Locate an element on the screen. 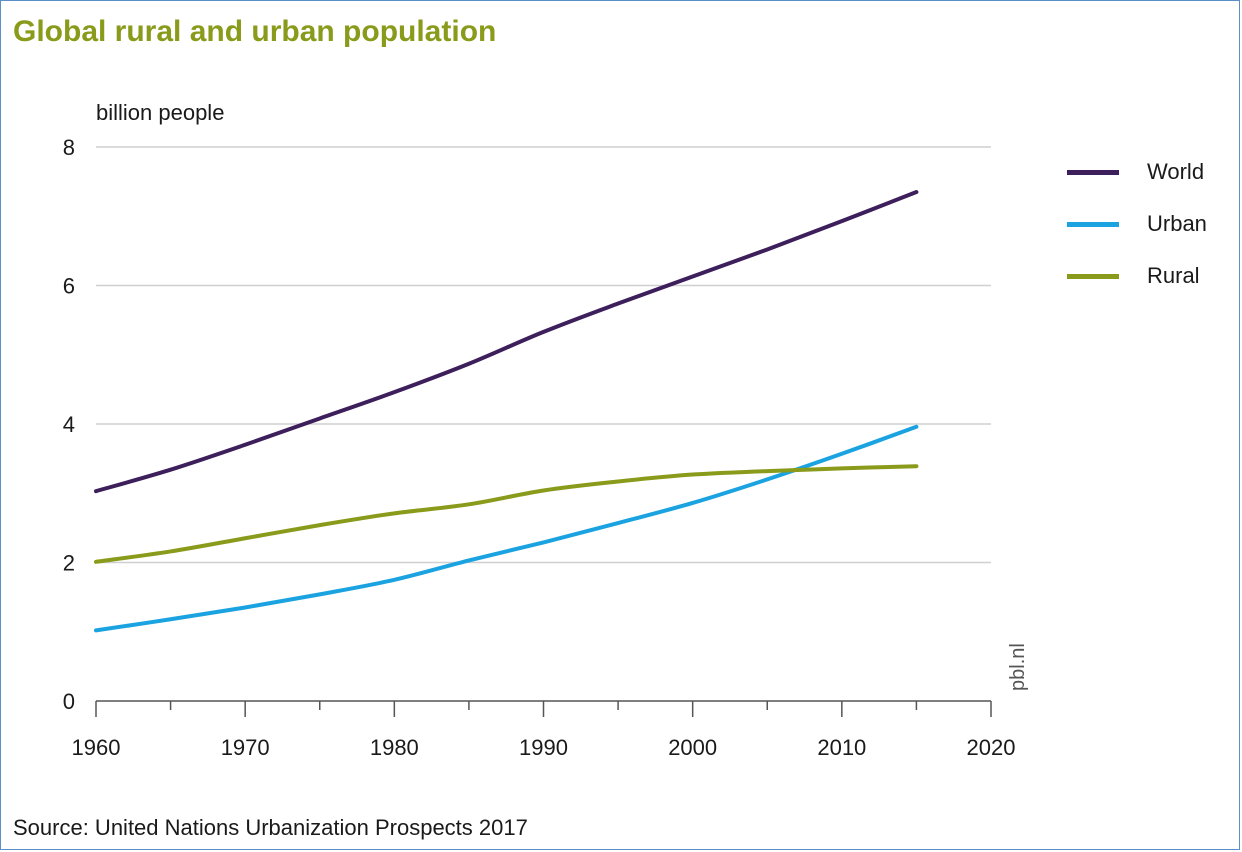  legend-label: Rural is located at coordinates (1173, 275).